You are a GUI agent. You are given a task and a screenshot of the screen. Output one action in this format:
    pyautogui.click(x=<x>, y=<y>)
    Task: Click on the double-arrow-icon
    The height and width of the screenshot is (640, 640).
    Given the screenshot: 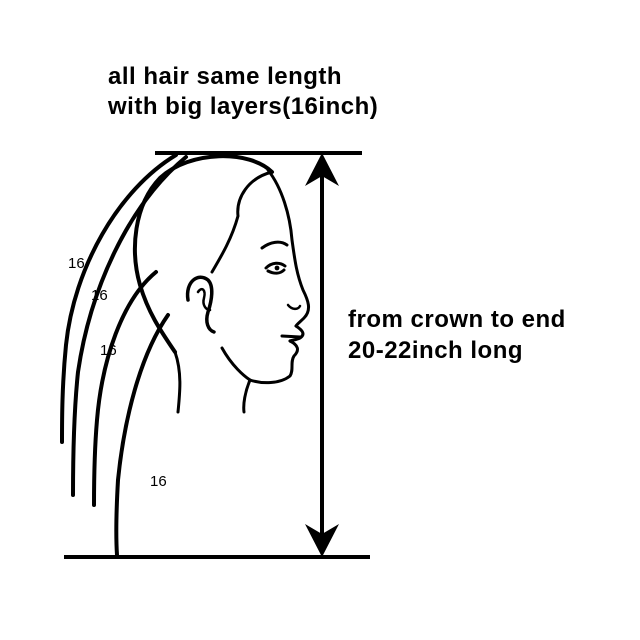 What is the action you would take?
    pyautogui.click(x=322, y=355)
    